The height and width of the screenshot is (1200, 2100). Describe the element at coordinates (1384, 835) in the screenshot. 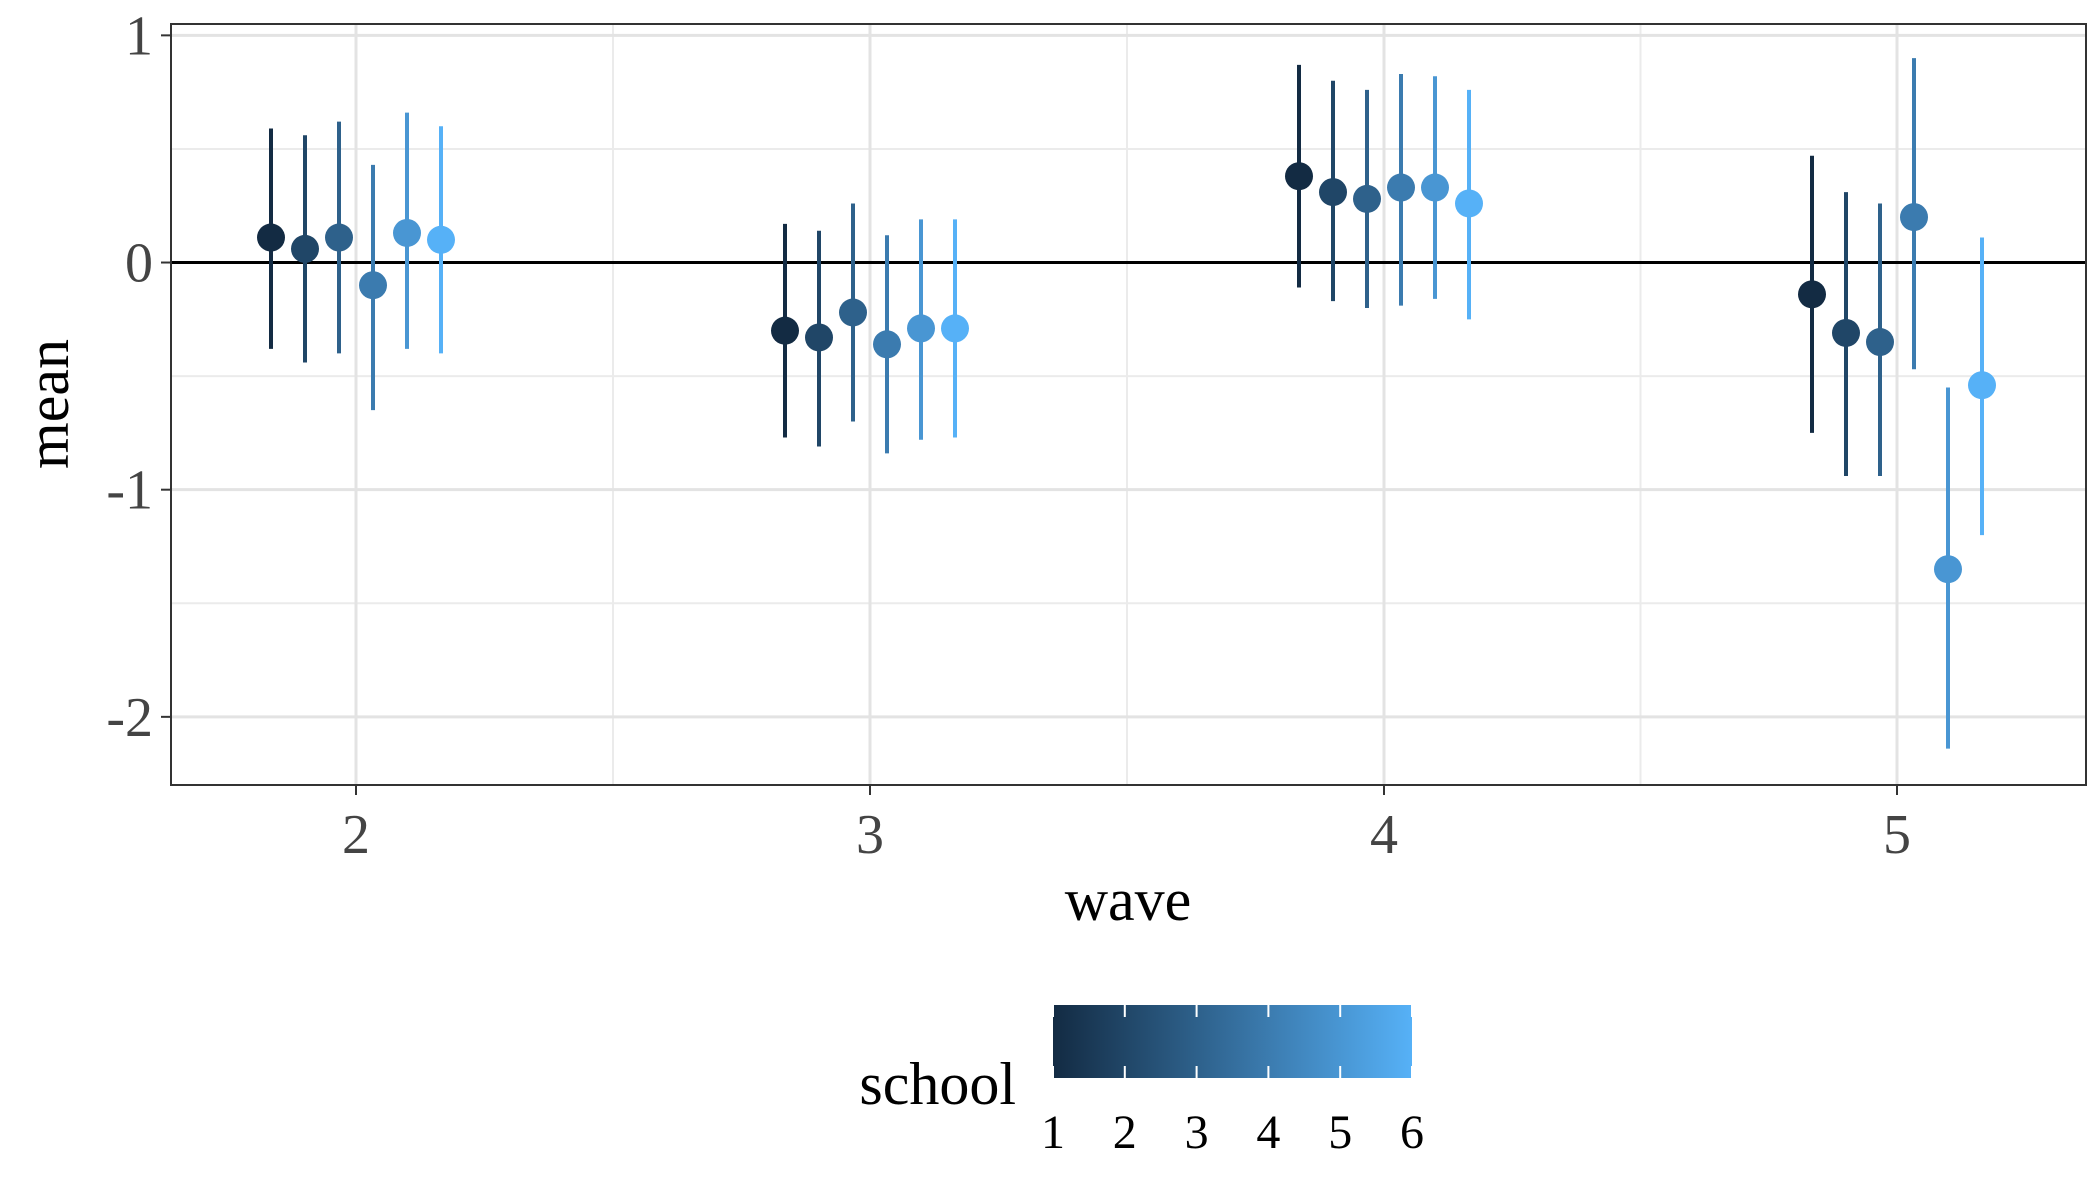

I see `x-tick-label: 4` at that location.